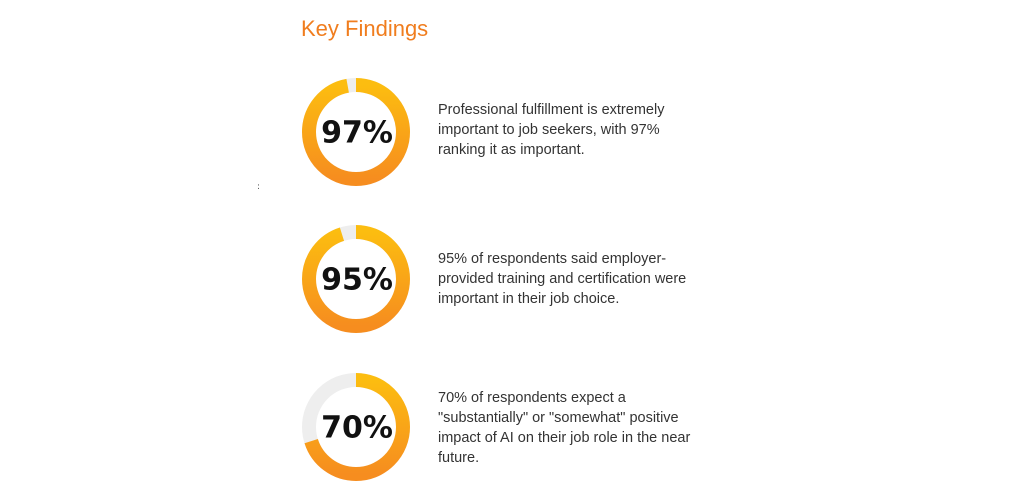 The image size is (1024, 493). I want to click on title: Key Findings, so click(365, 28).